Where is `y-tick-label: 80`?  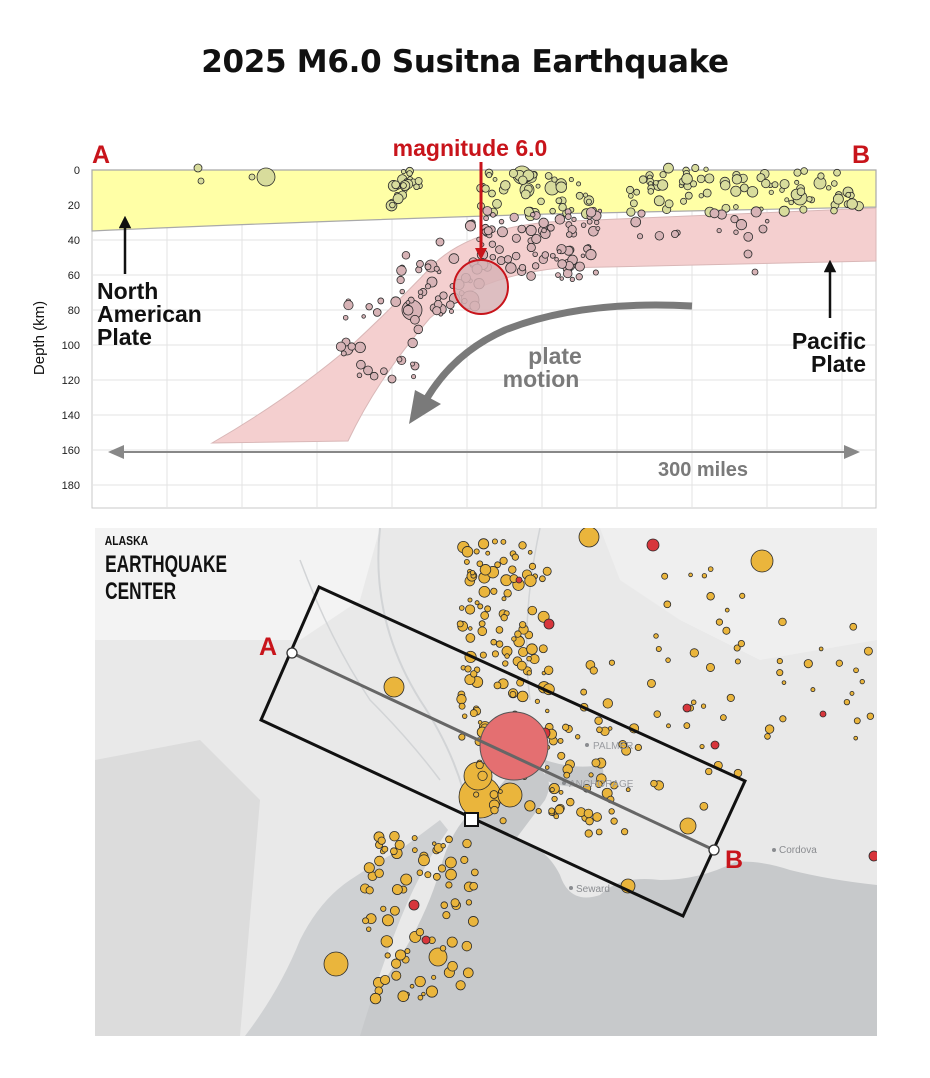
y-tick-label: 80 is located at coordinates (74, 311).